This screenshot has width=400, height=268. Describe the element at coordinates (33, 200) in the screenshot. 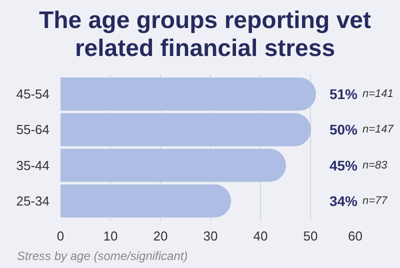

I see `y-tick-label: 25-34` at that location.